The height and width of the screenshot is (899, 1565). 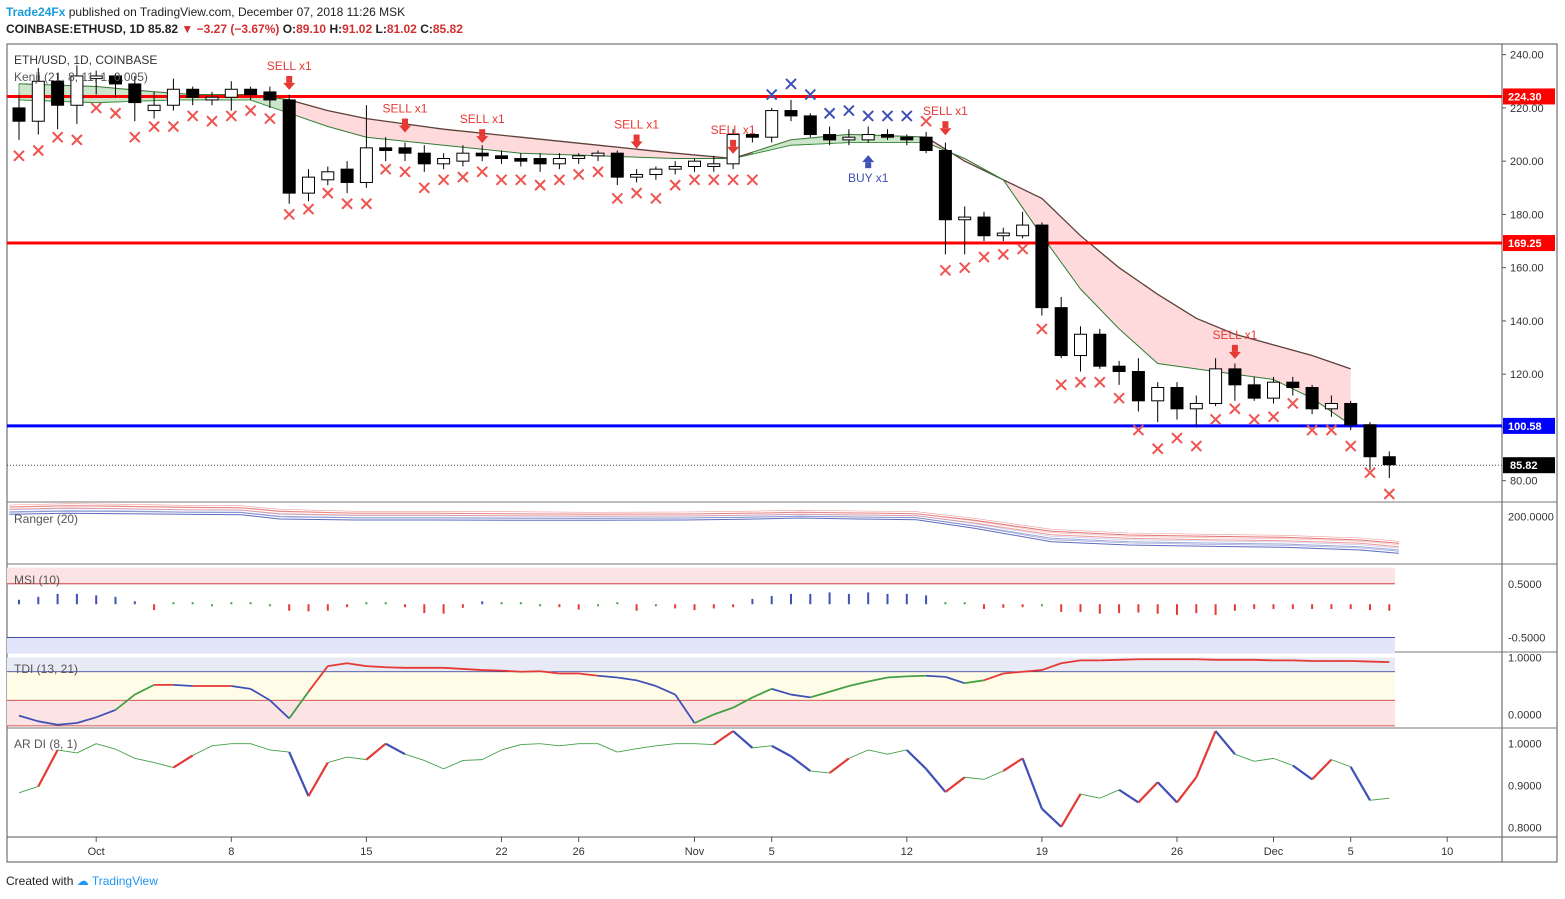 I want to click on time-tick-label: 22, so click(x=501, y=852).